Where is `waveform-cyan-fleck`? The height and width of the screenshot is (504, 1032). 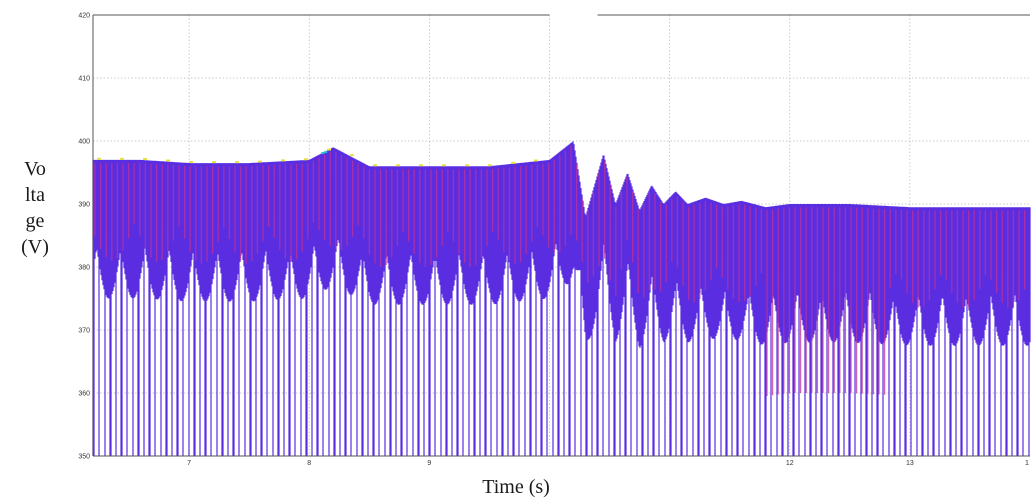 waveform-cyan-fleck is located at coordinates (324, 152).